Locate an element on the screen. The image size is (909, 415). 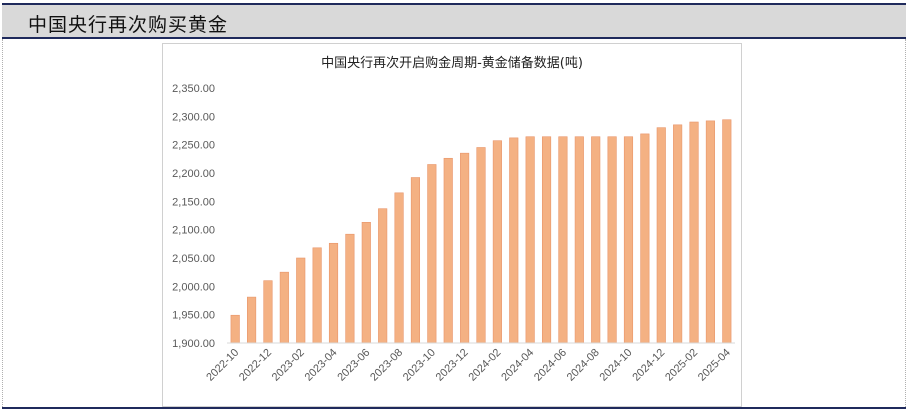
x-tick-label: 2023-04 is located at coordinates (321, 365).